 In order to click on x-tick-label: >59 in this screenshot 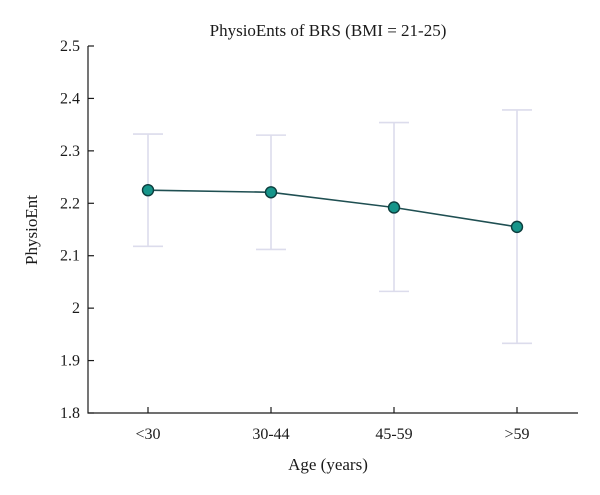, I will do `click(516, 434)`.